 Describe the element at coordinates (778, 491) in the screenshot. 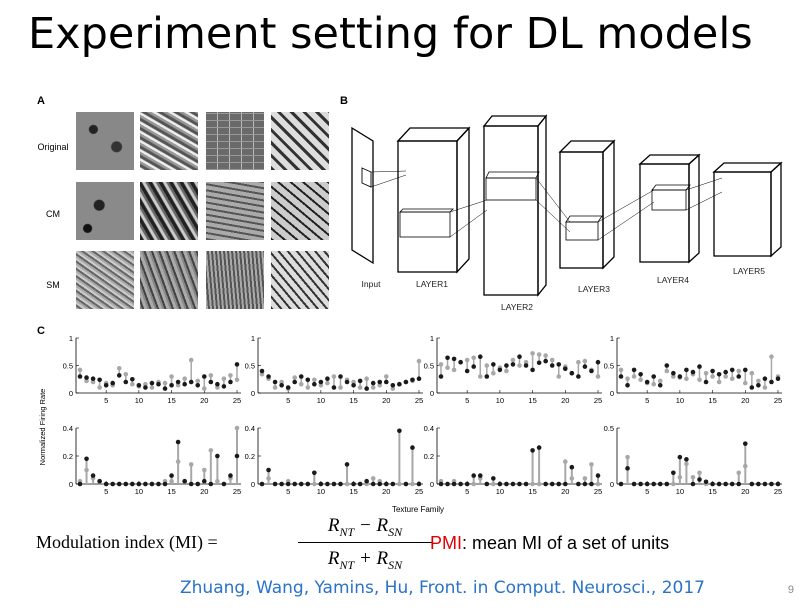

I see `chart-8-xtick-label: 25` at that location.